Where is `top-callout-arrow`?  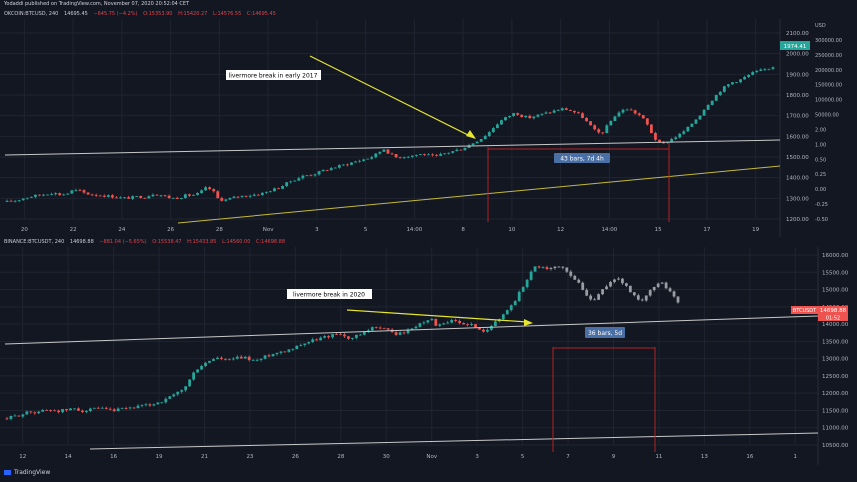 top-callout-arrow is located at coordinates (391, 96).